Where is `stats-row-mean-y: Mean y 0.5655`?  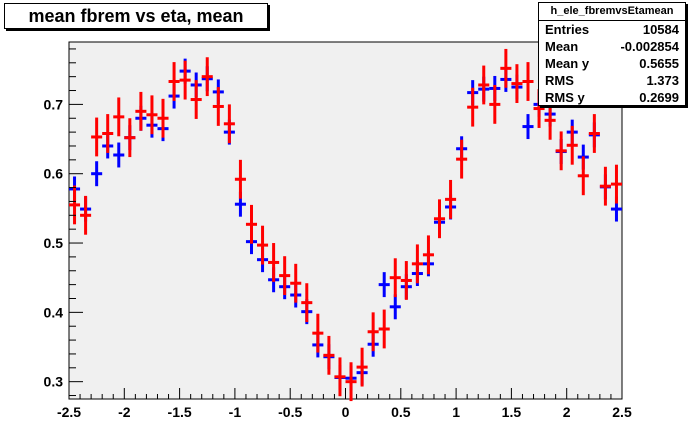
stats-row-mean-y: Mean y 0.5655 is located at coordinates (612, 63).